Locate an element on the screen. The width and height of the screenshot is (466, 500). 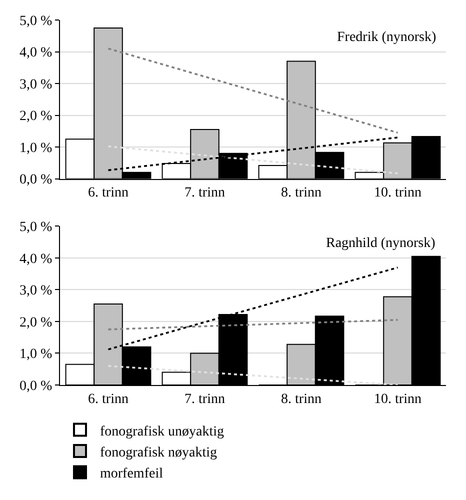
text: Ragnhild (nynorsk) is located at coordinates (381, 243).